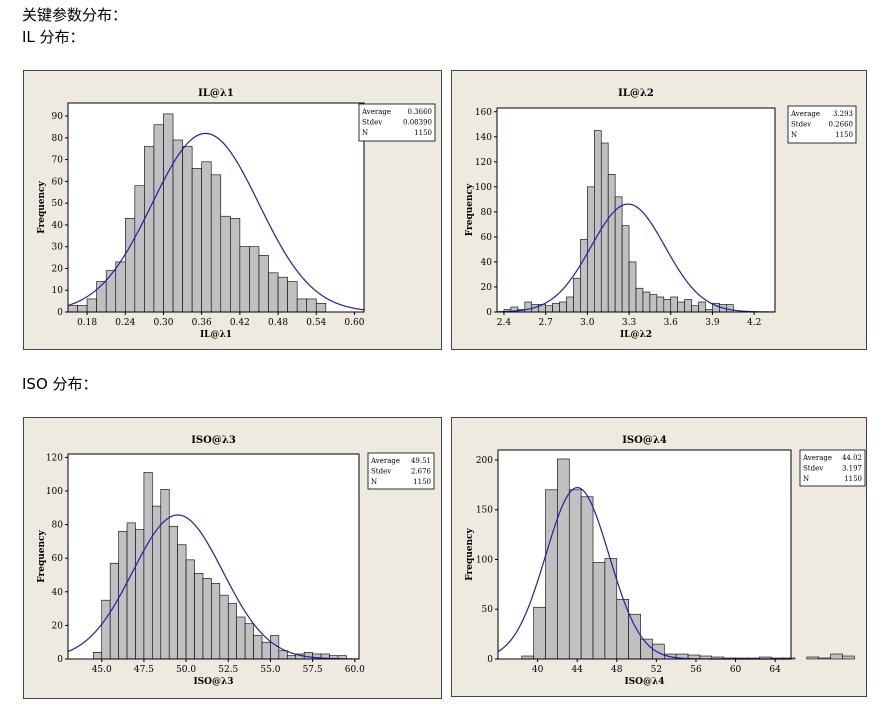 This screenshot has height=727, width=894. I want to click on stats-value: 0.08390, so click(417, 123).